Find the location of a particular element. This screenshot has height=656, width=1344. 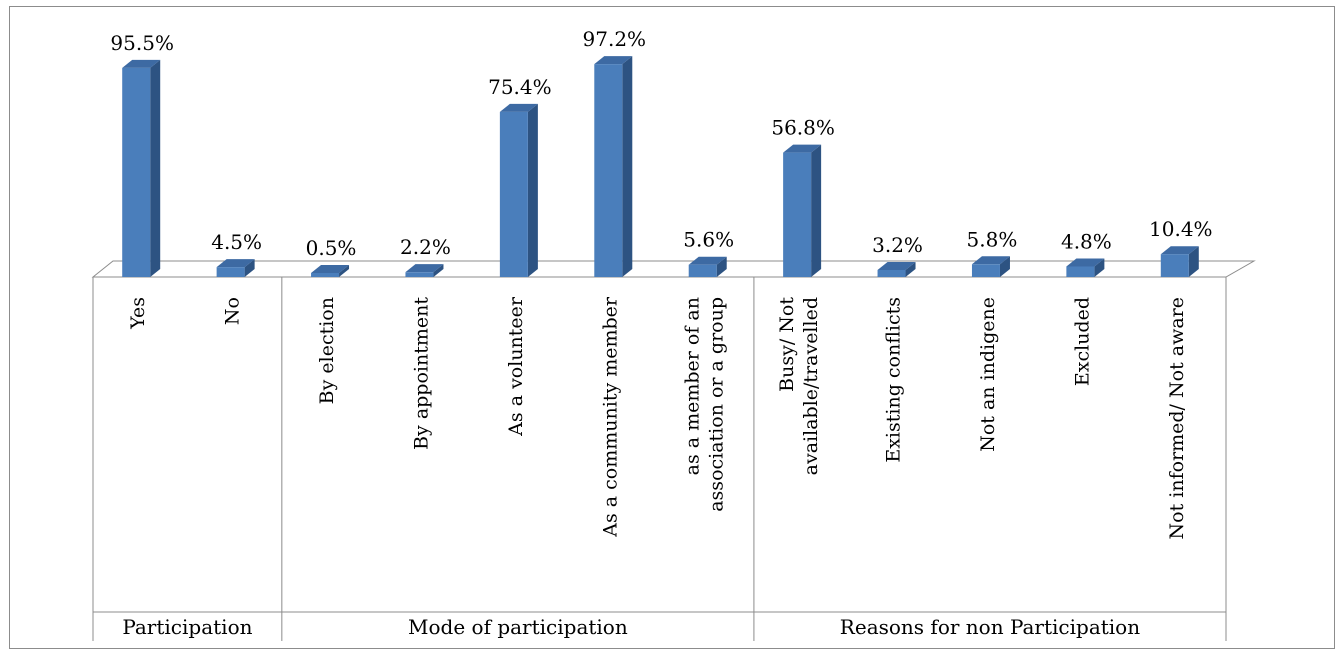

data-label: 5.8% is located at coordinates (992, 239).